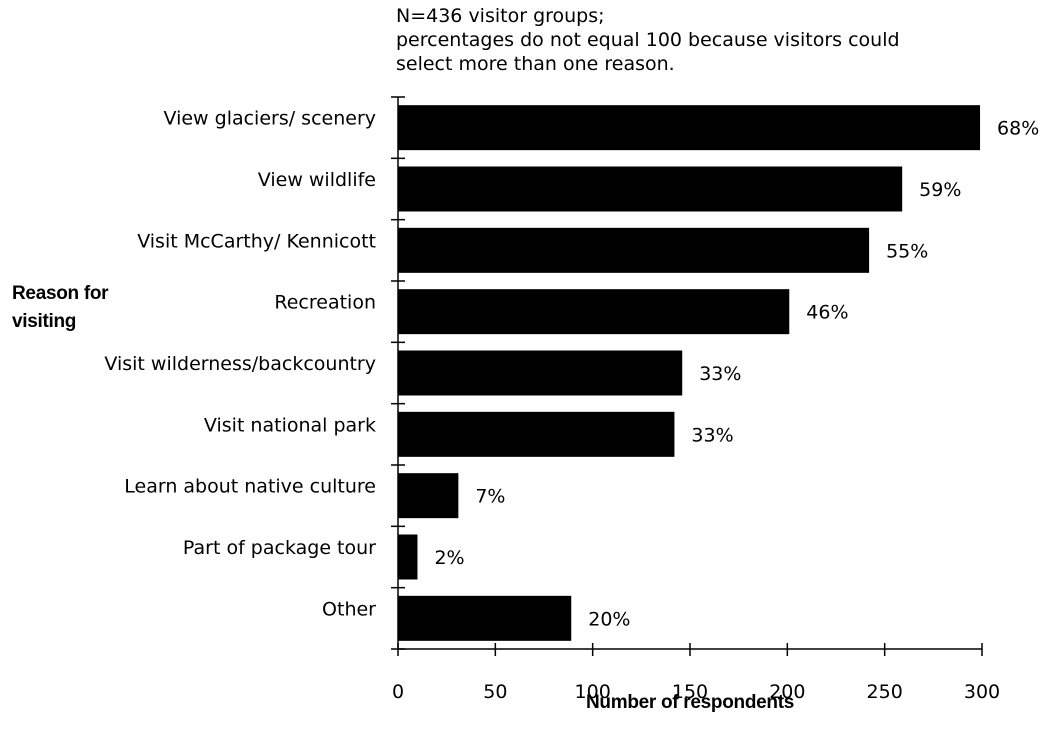 Image resolution: width=1061 pixels, height=740 pixels. I want to click on category-label: View wildlife, so click(317, 180).